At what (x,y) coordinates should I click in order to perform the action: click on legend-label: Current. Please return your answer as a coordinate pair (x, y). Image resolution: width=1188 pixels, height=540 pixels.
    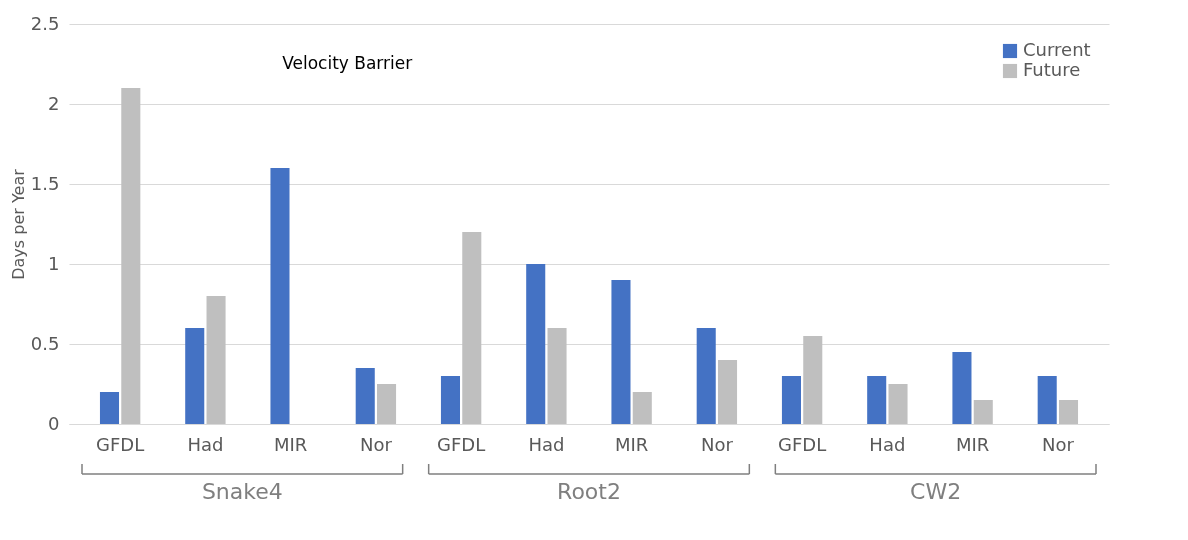
    Looking at the image, I should click on (1057, 49).